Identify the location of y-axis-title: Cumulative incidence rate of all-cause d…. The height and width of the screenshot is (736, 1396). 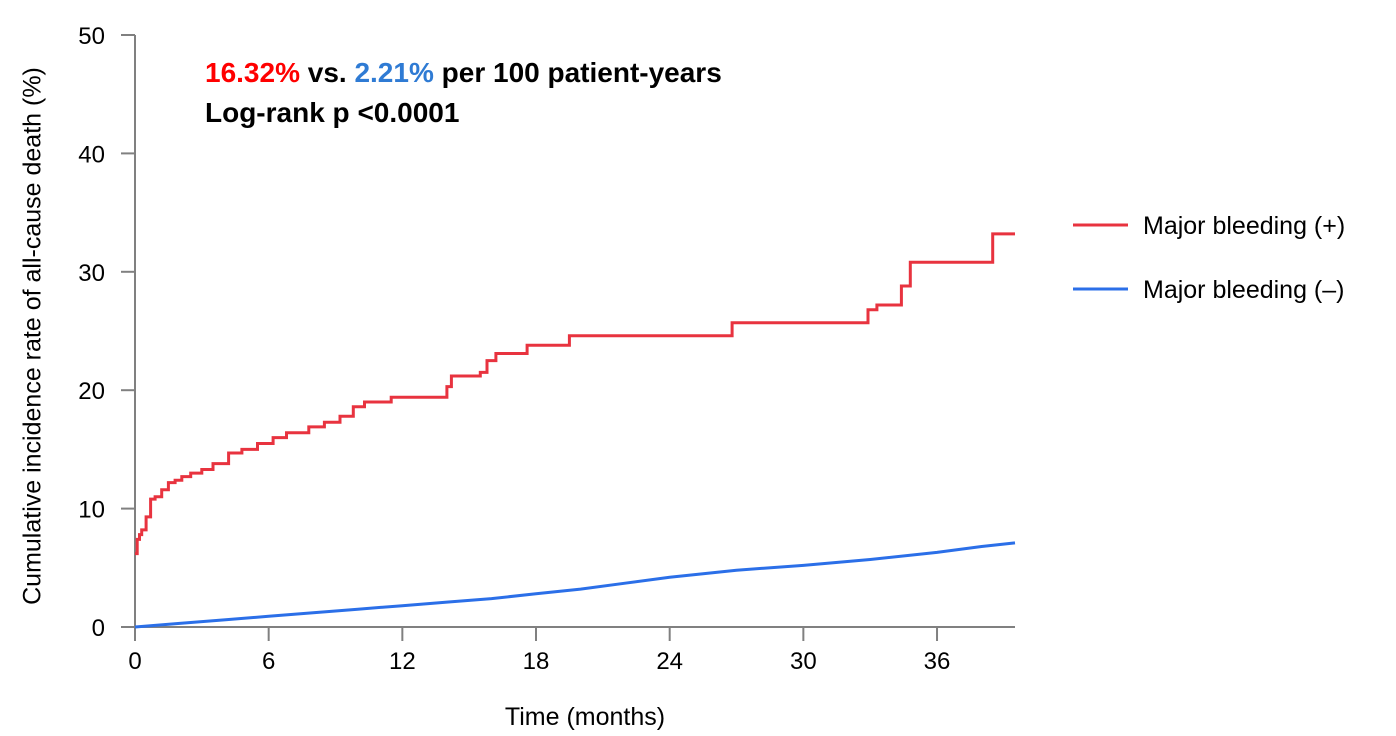
(33, 336).